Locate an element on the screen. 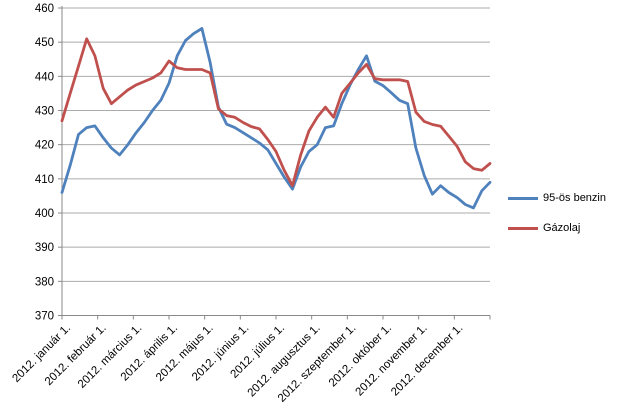 This screenshot has width=624, height=416. y-axis-label: 380 is located at coordinates (44, 282).